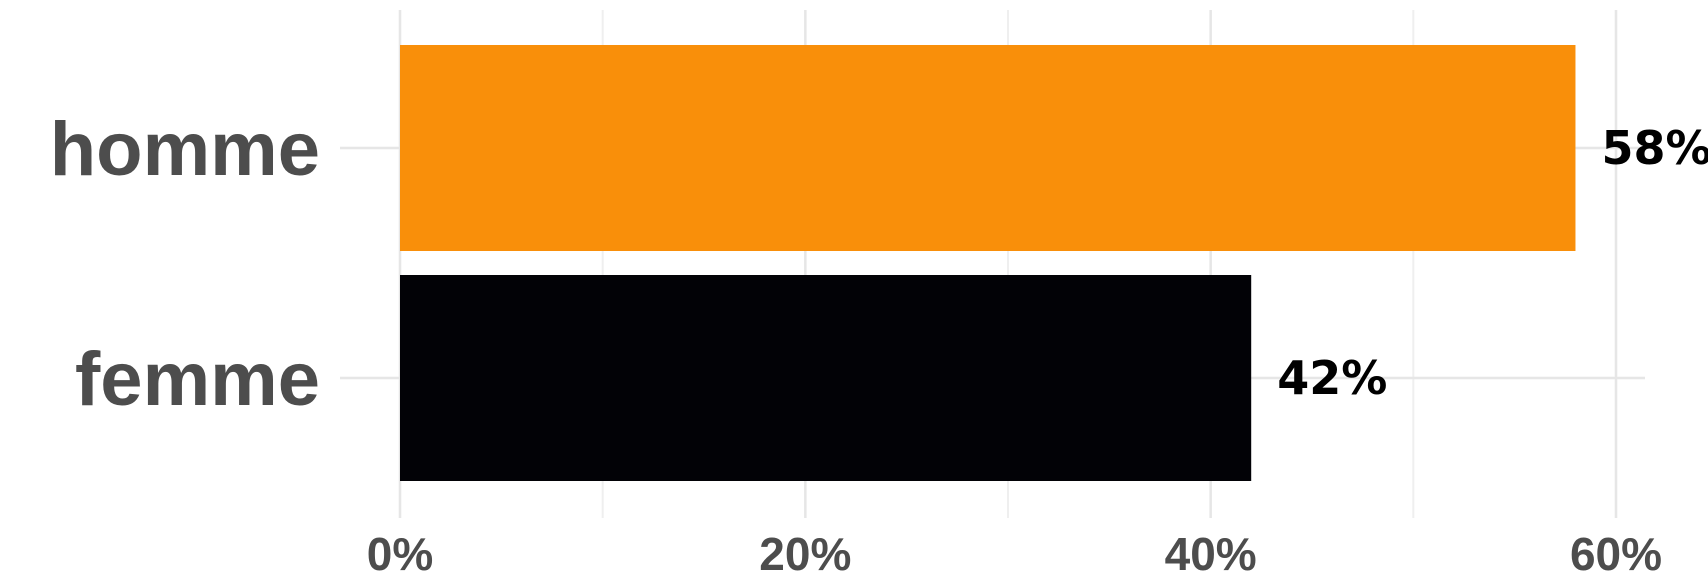 The width and height of the screenshot is (1708, 584). What do you see at coordinates (1014, 554) in the screenshot?
I see `x-axis-tick-labels: 0% 20% 40% 60%` at bounding box center [1014, 554].